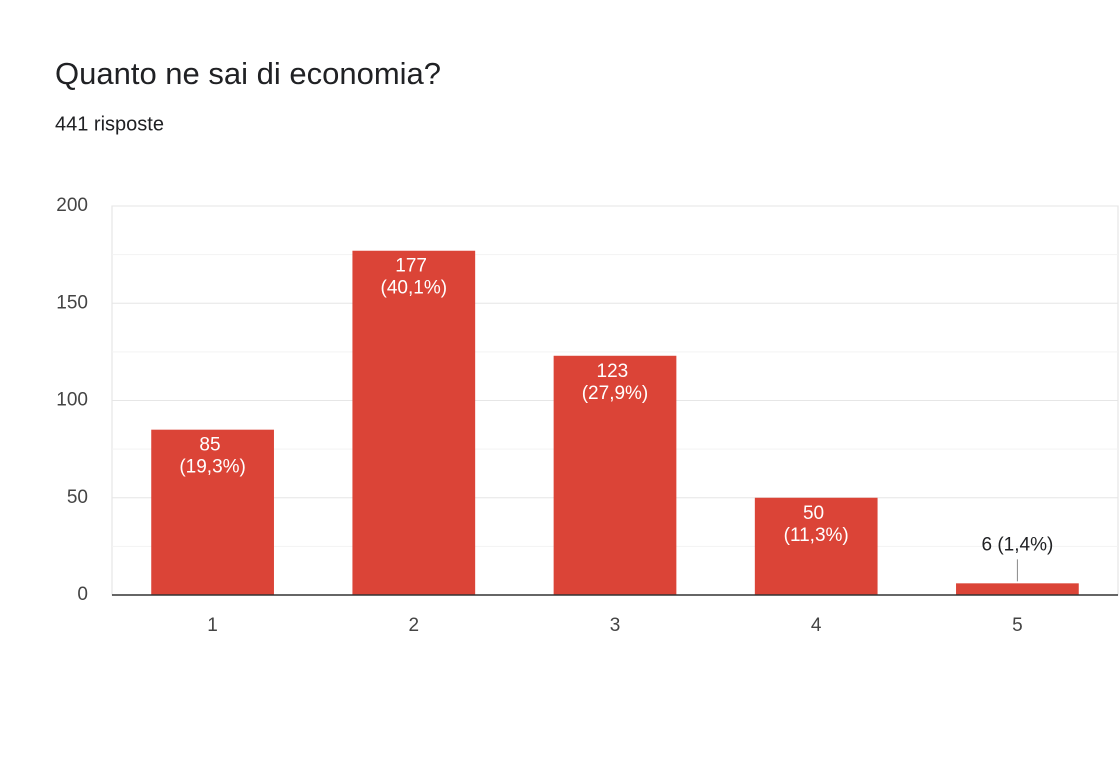 This screenshot has height=758, width=1119. I want to click on x-tick-label: 5, so click(1017, 625).